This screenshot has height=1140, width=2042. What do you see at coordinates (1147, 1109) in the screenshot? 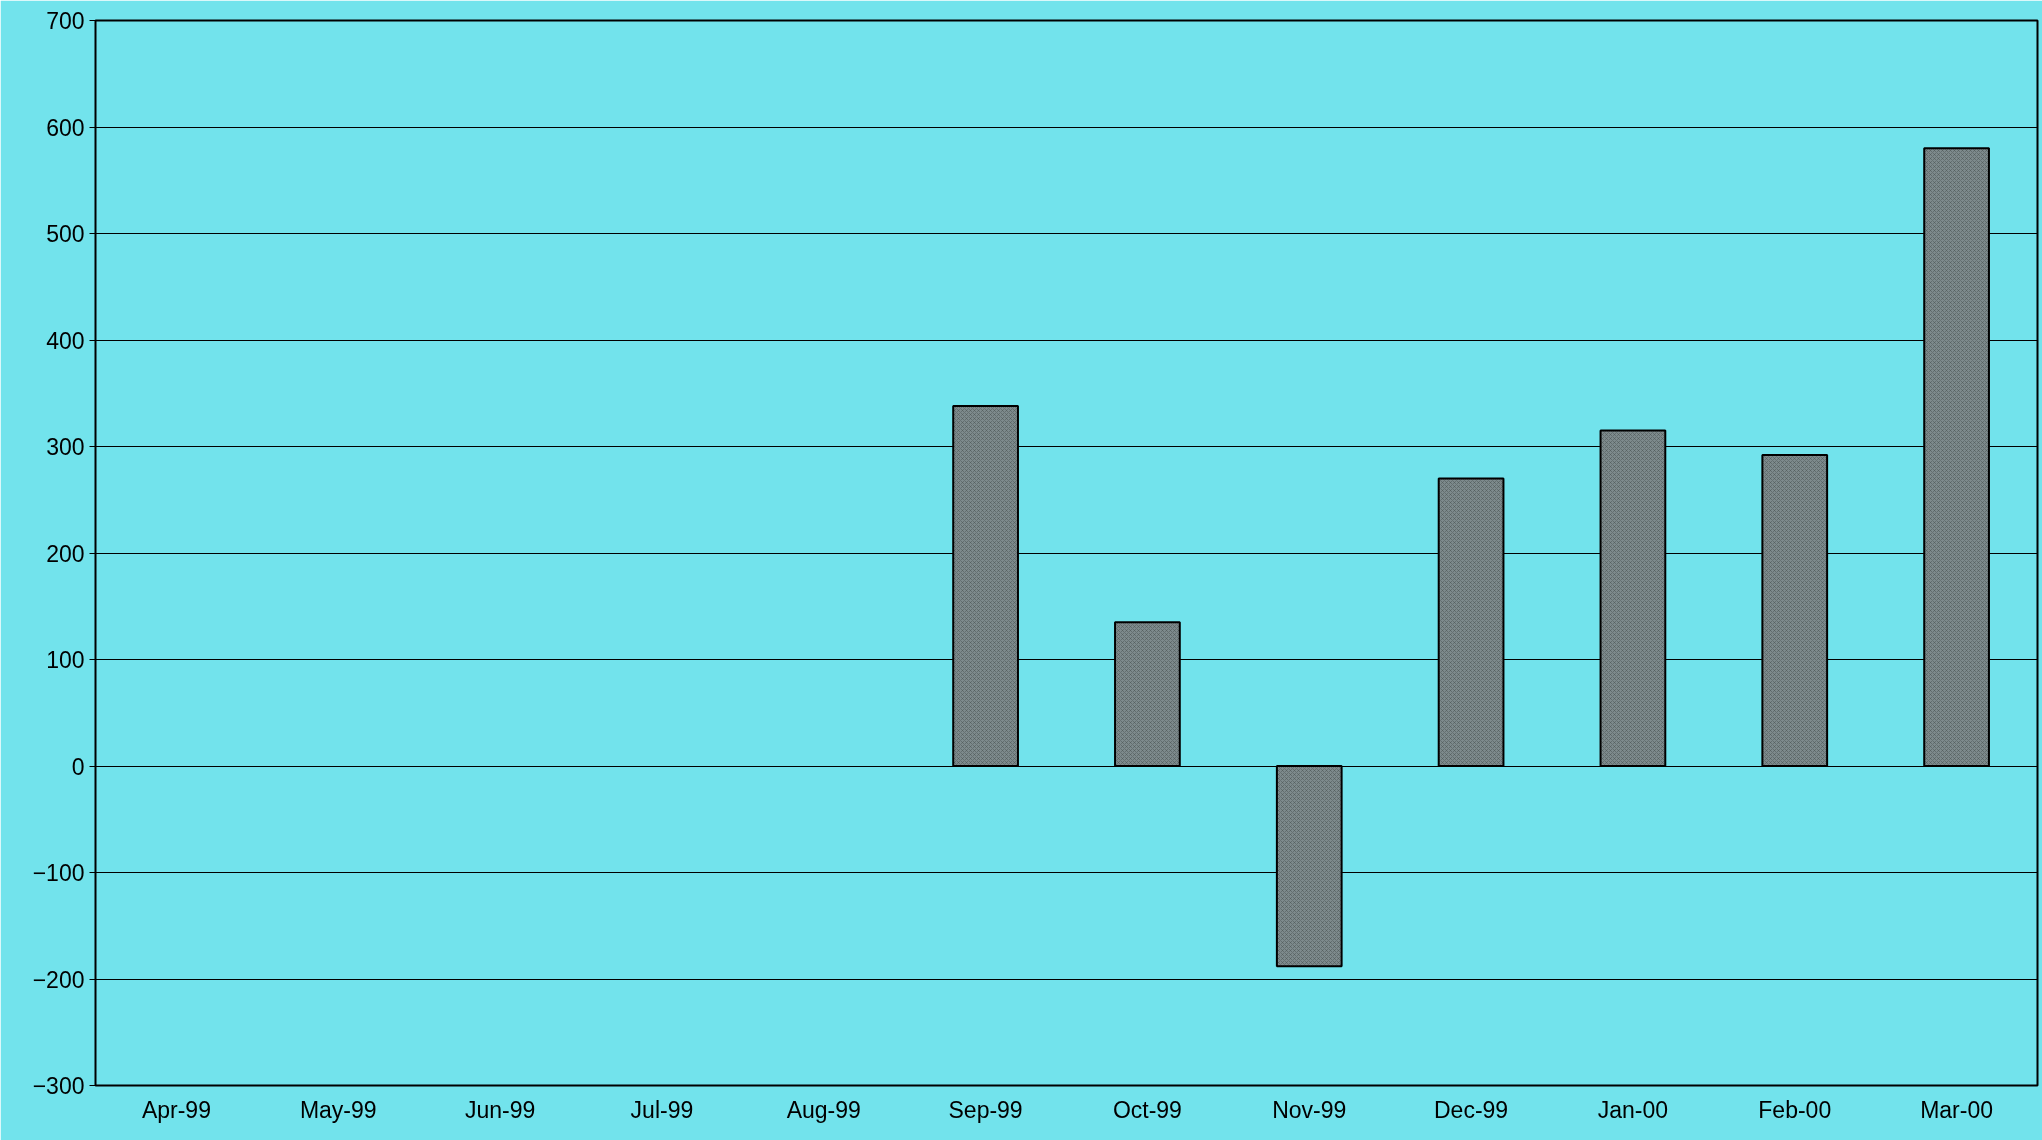
I see `x-tick-label: Oct-99` at bounding box center [1147, 1109].